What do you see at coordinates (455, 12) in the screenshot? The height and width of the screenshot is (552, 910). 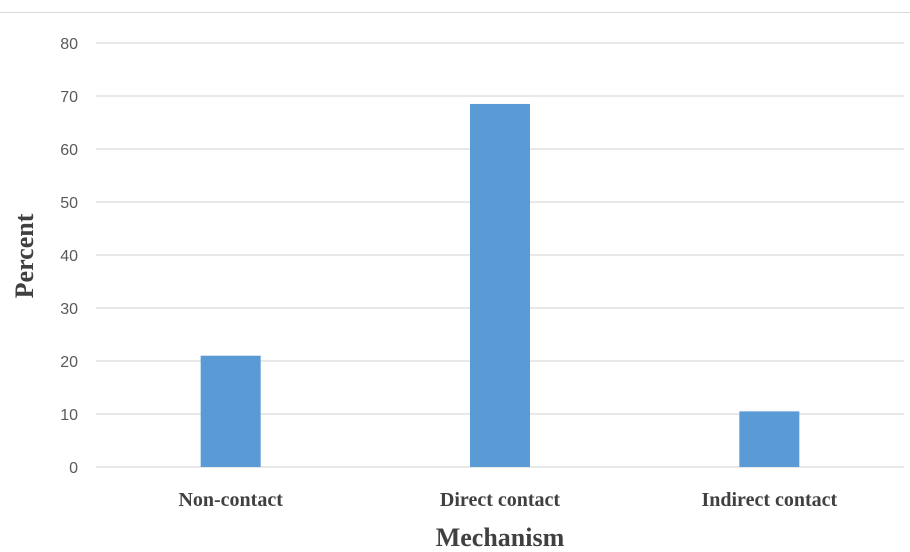 I see `chart-border-line` at bounding box center [455, 12].